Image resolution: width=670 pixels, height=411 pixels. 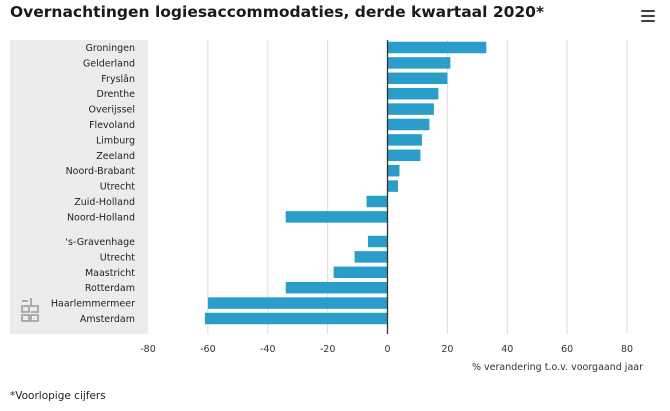 What do you see at coordinates (101, 217) in the screenshot?
I see `category-label: Noord-Holland` at bounding box center [101, 217].